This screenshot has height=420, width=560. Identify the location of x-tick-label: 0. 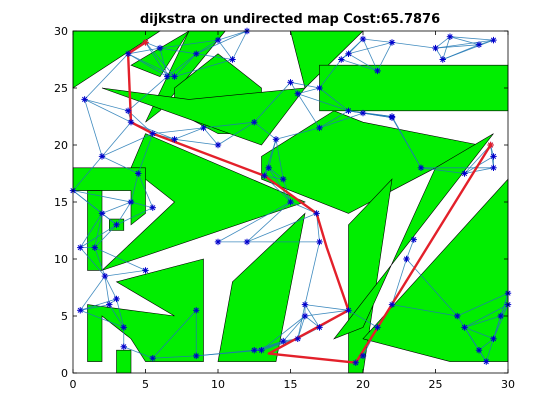
(73, 384).